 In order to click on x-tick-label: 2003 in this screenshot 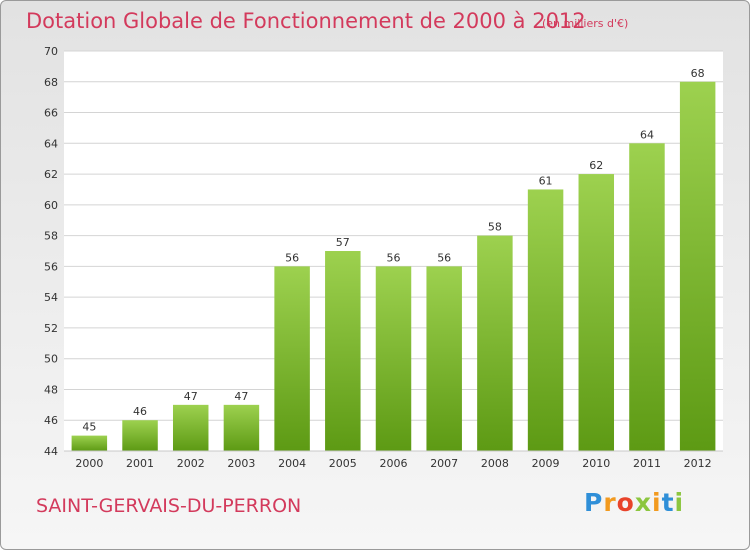, I will do `click(241, 463)`.